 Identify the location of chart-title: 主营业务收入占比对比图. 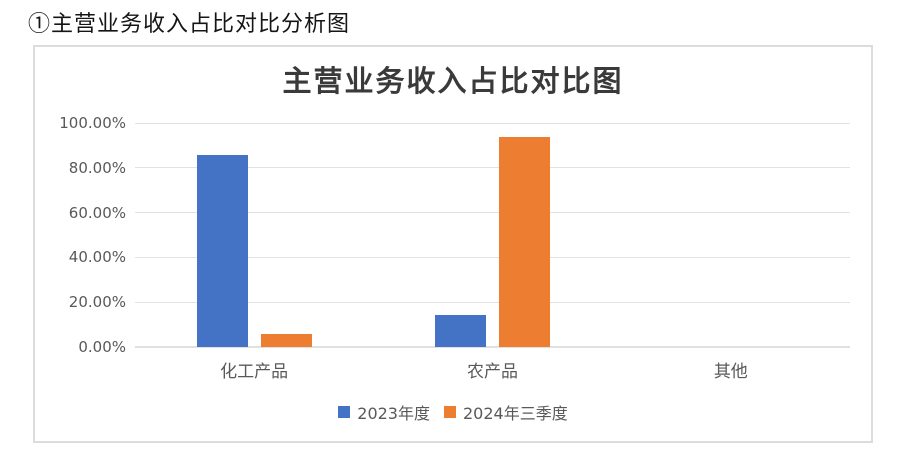
(453, 81).